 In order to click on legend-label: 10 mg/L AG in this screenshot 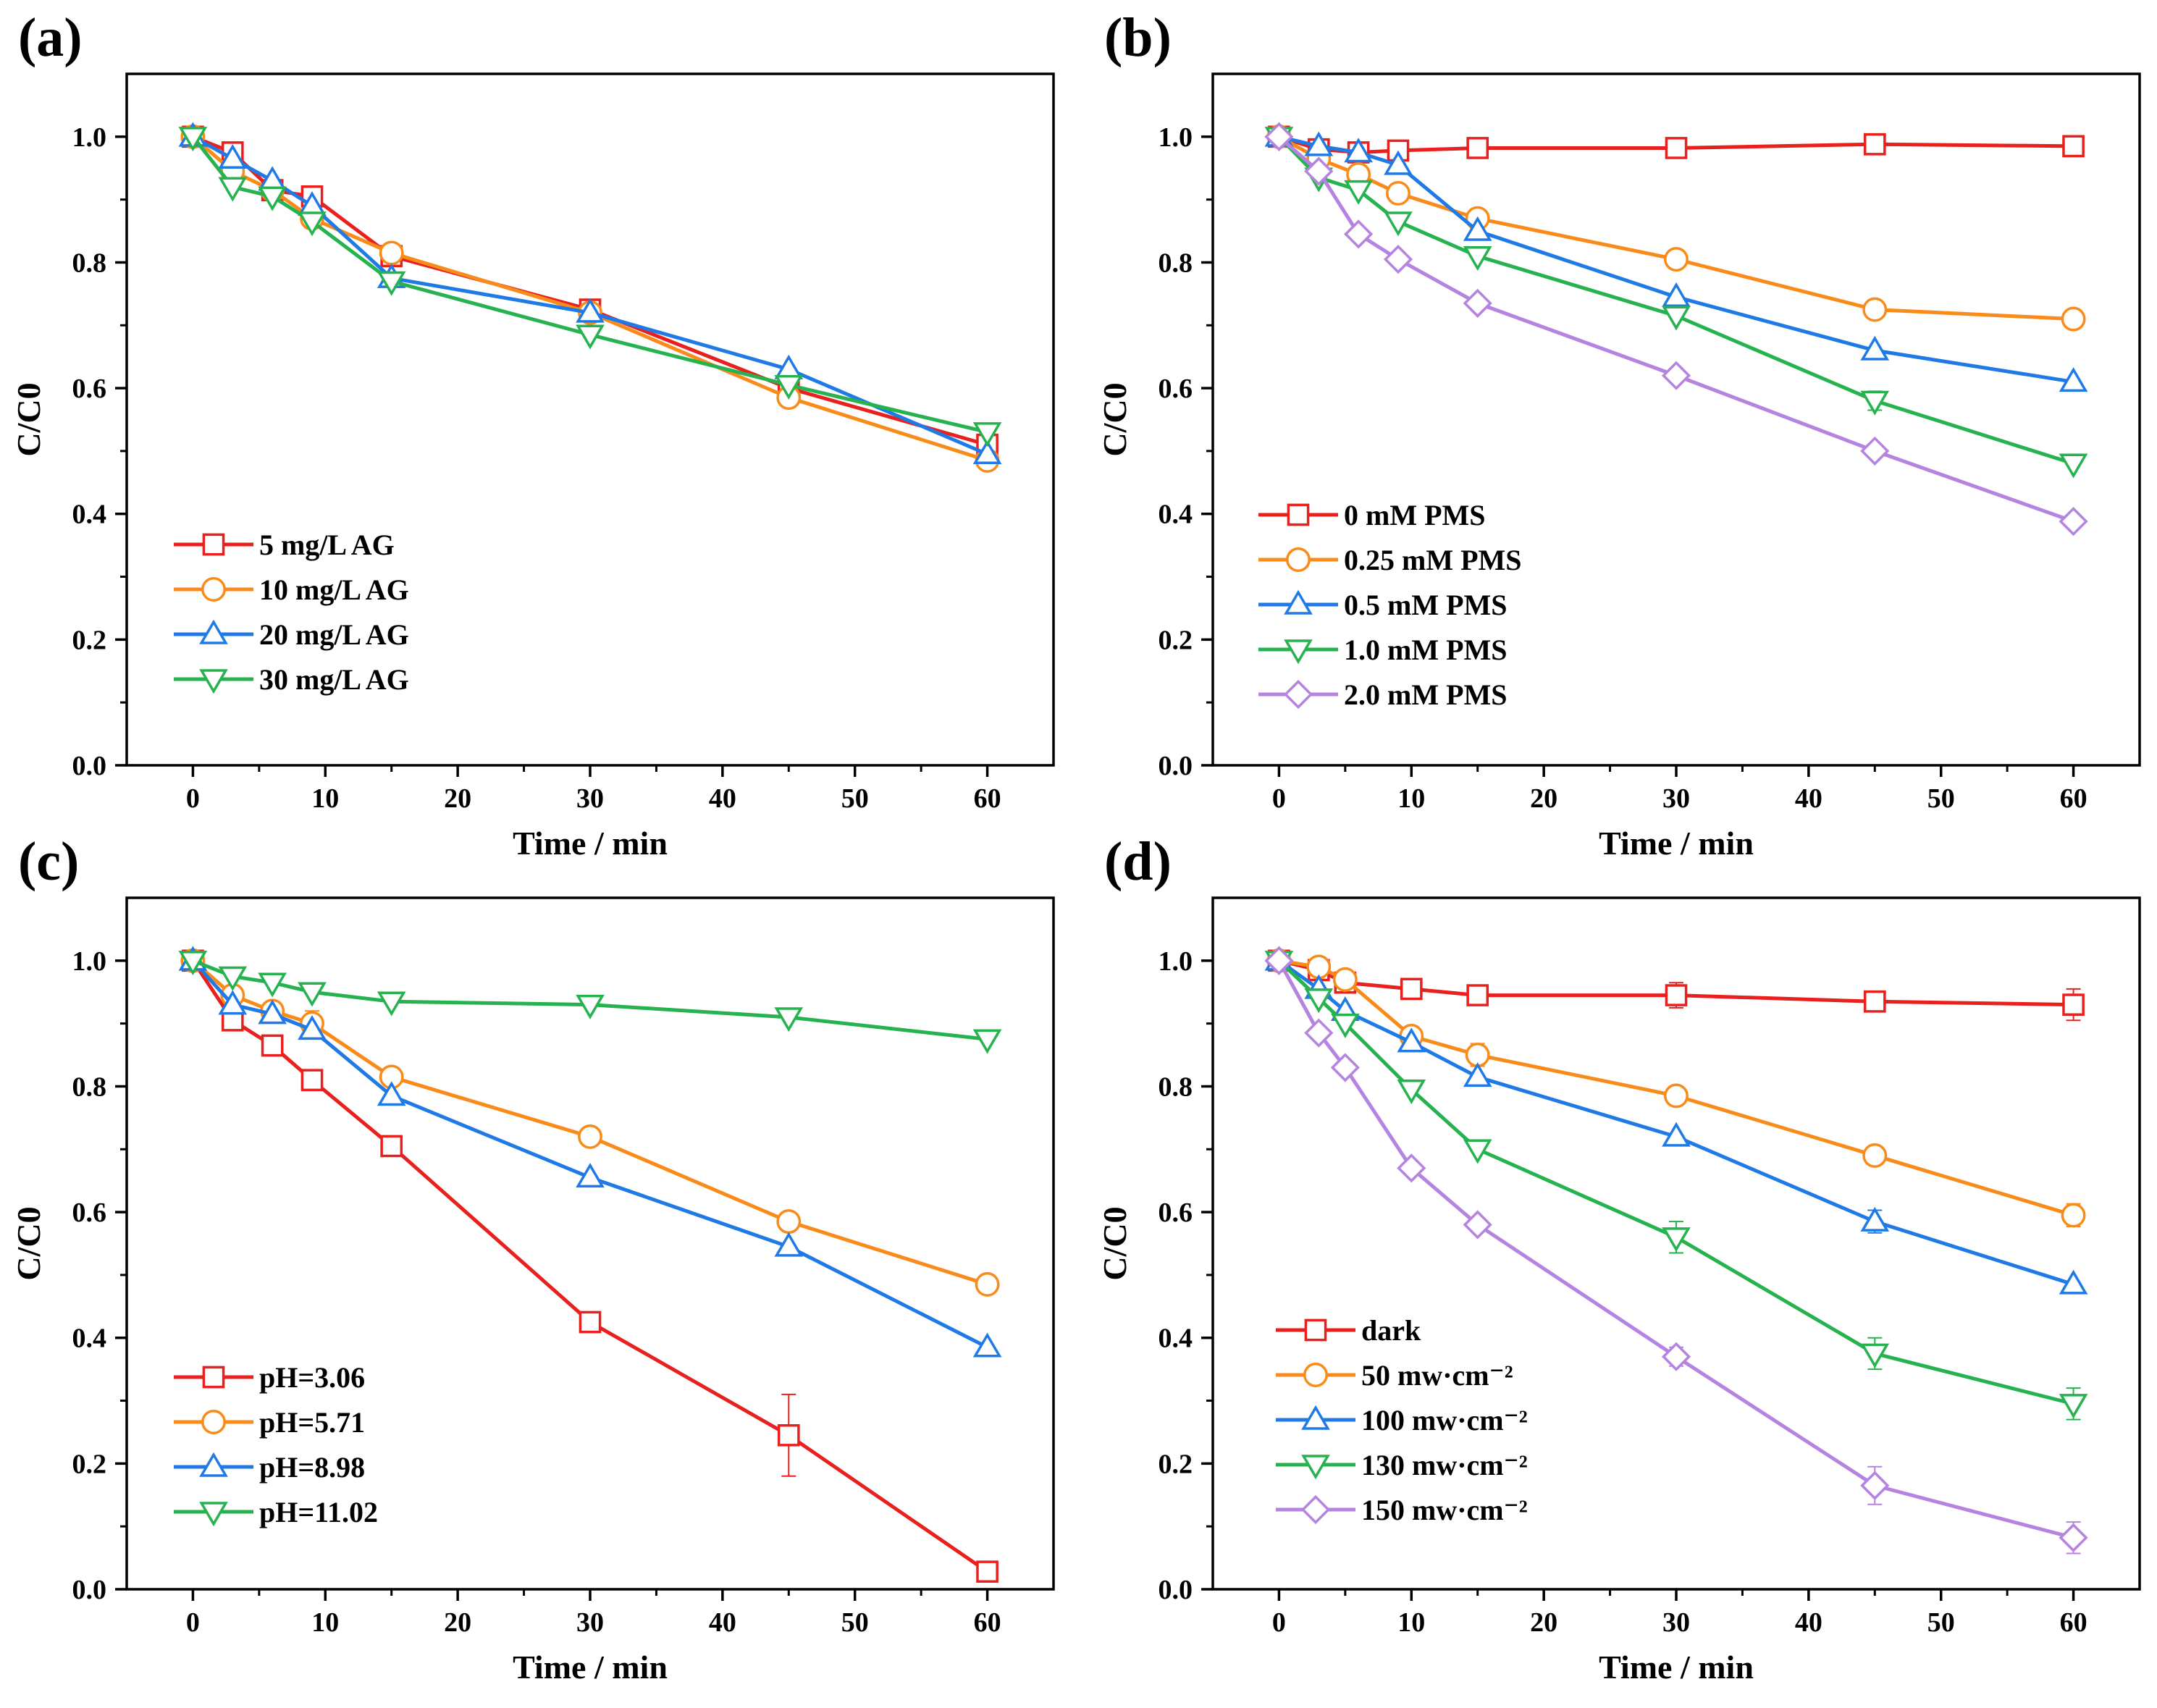, I will do `click(334, 589)`.